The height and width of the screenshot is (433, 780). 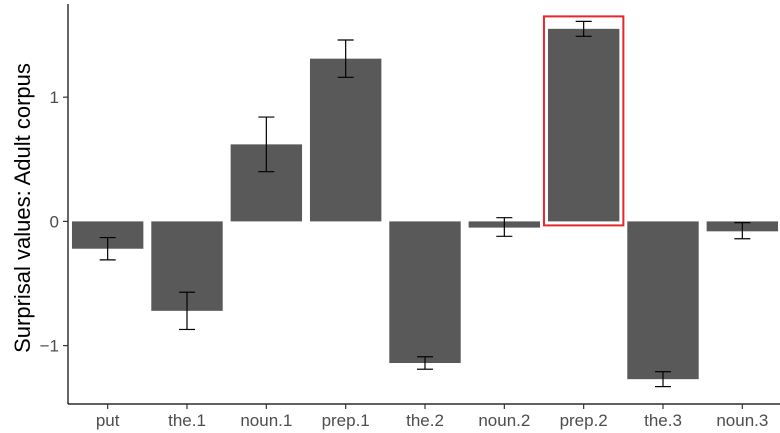 I want to click on bar-prep.1, so click(x=345, y=140).